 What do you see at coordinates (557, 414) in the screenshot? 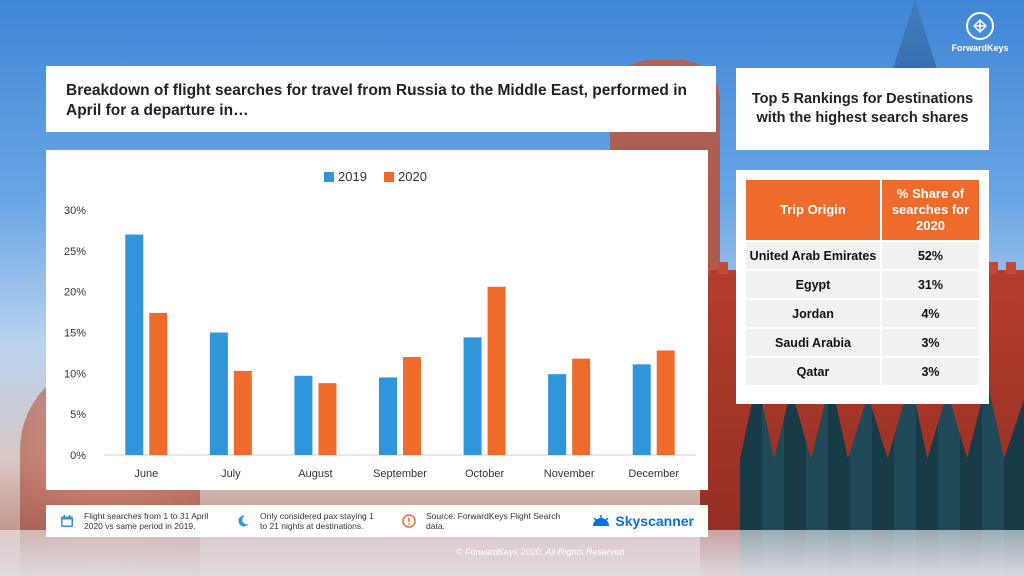
I see `bar-2019-november` at bounding box center [557, 414].